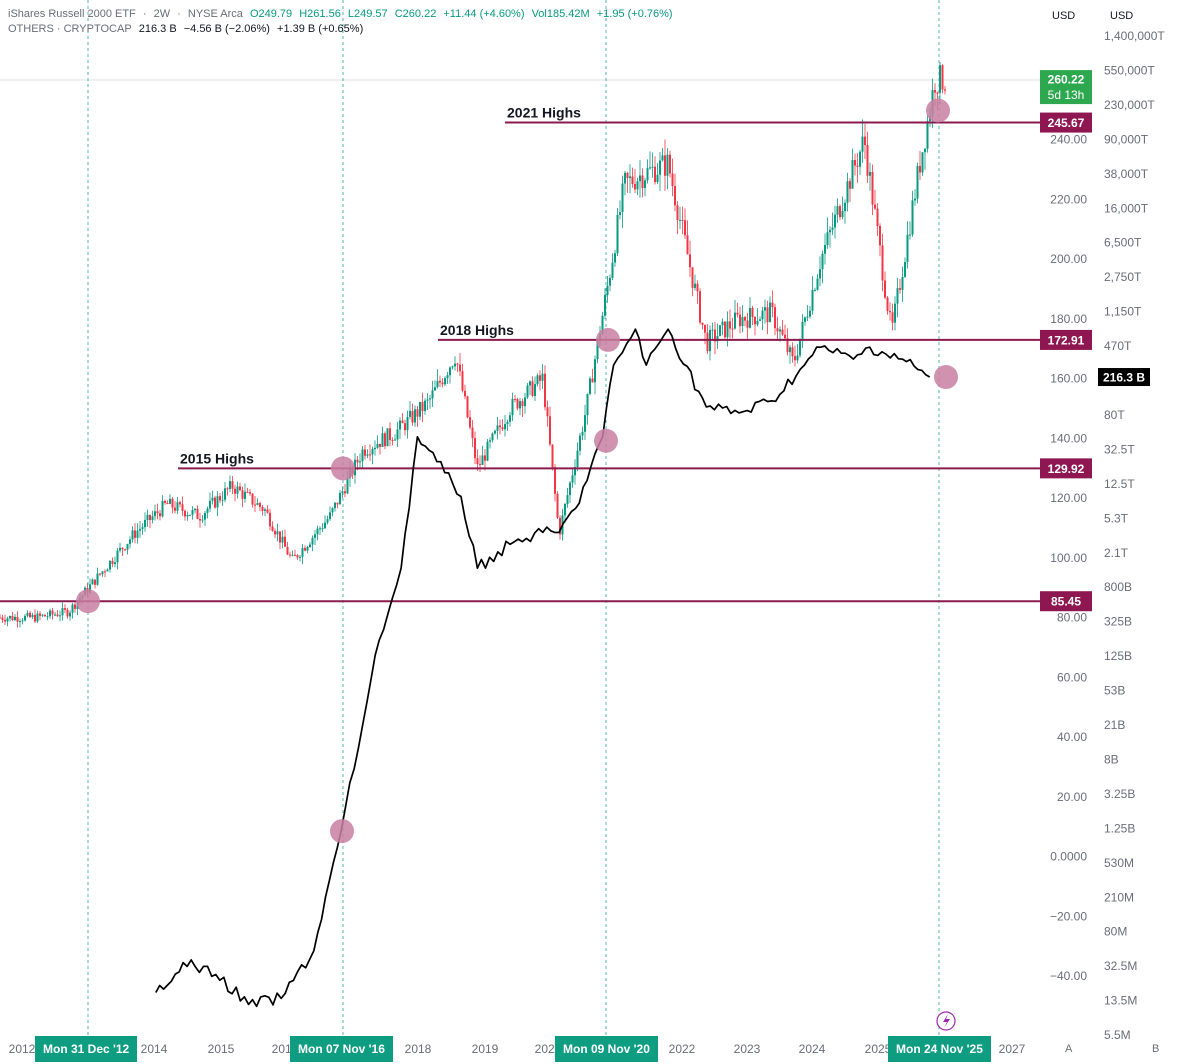 Image resolution: width=1200 pixels, height=1064 pixels. I want to click on legend-close: C260.22, so click(415, 14).